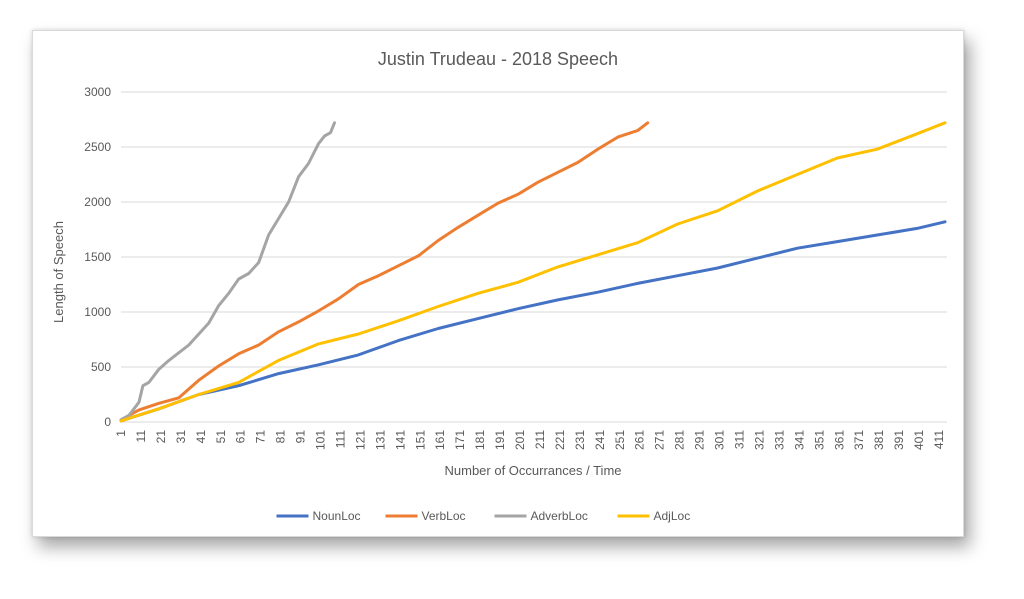 Image resolution: width=1024 pixels, height=599 pixels. Describe the element at coordinates (559, 516) in the screenshot. I see `legend-label-adverbloc: AdverbLoc` at that location.